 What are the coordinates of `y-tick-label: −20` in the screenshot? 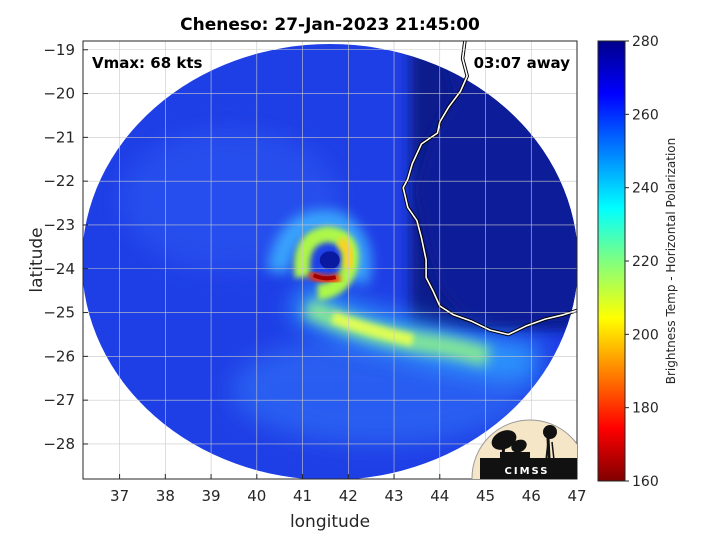 It's located at (59, 94).